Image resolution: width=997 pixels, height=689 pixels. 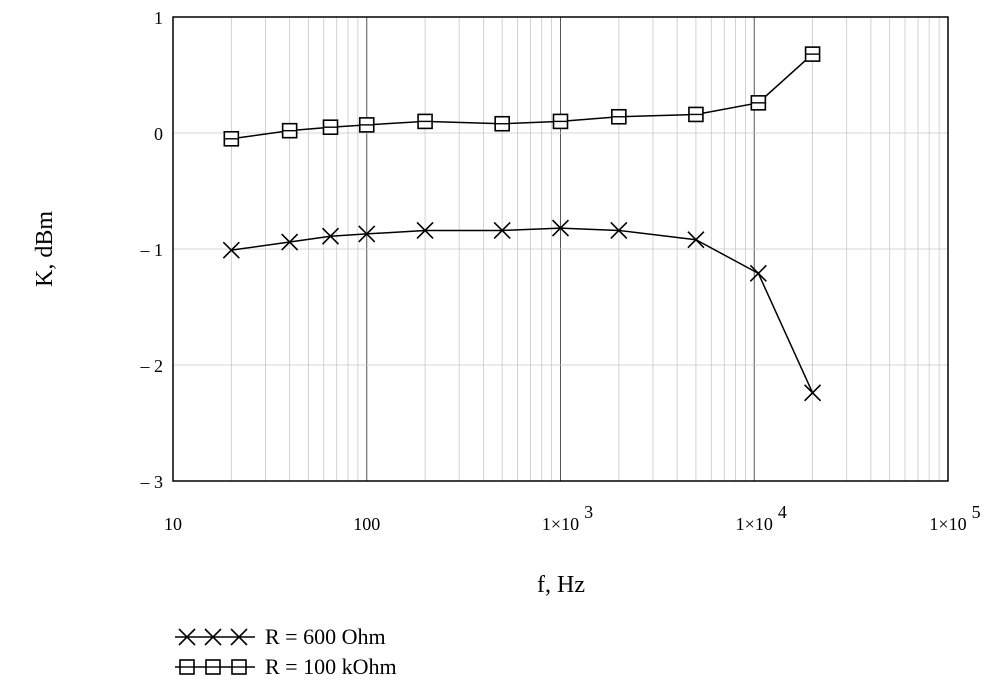 I want to click on legend: R = 600 Ohm R = 100 kOhm, so click(x=286, y=651).